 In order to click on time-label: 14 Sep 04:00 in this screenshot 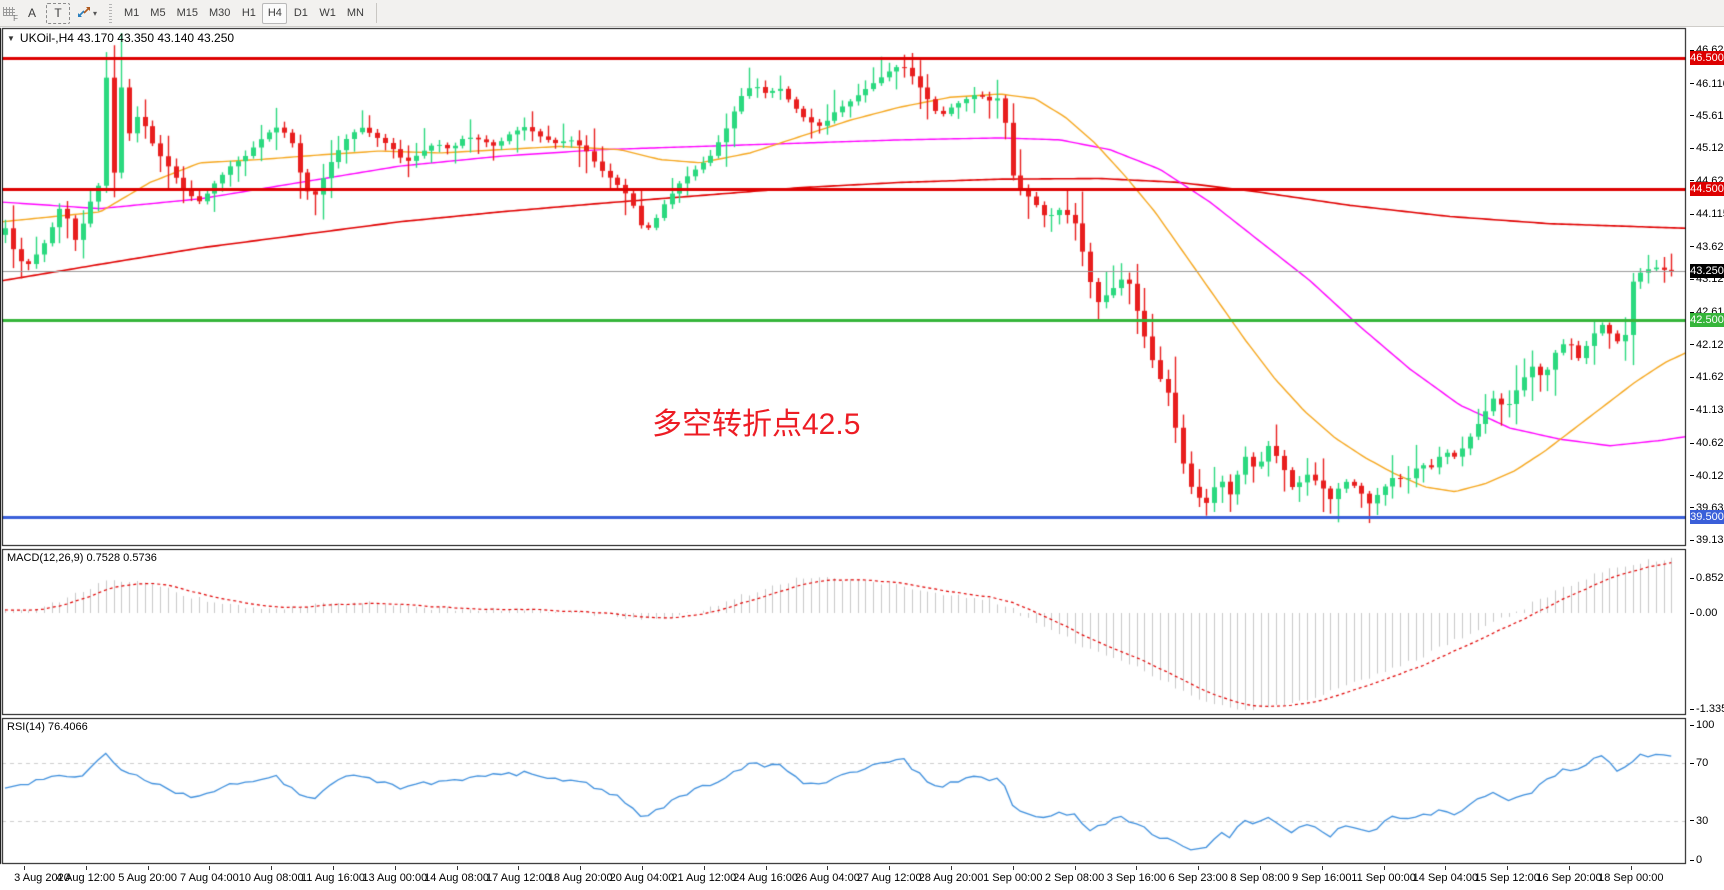, I will do `click(1445, 878)`.